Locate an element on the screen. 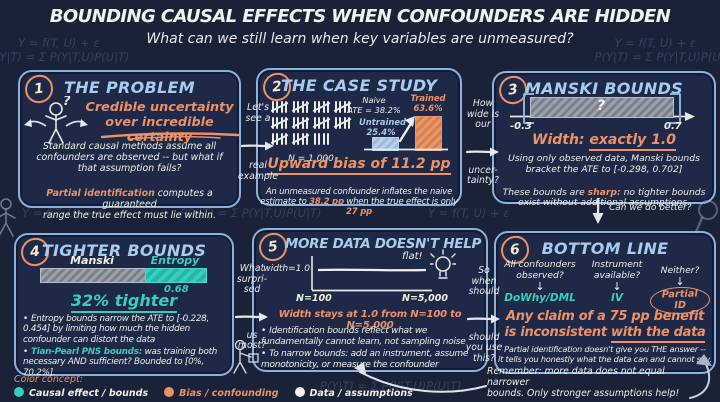  connector-when-use: So when should should you use this? is located at coordinates (484, 314).